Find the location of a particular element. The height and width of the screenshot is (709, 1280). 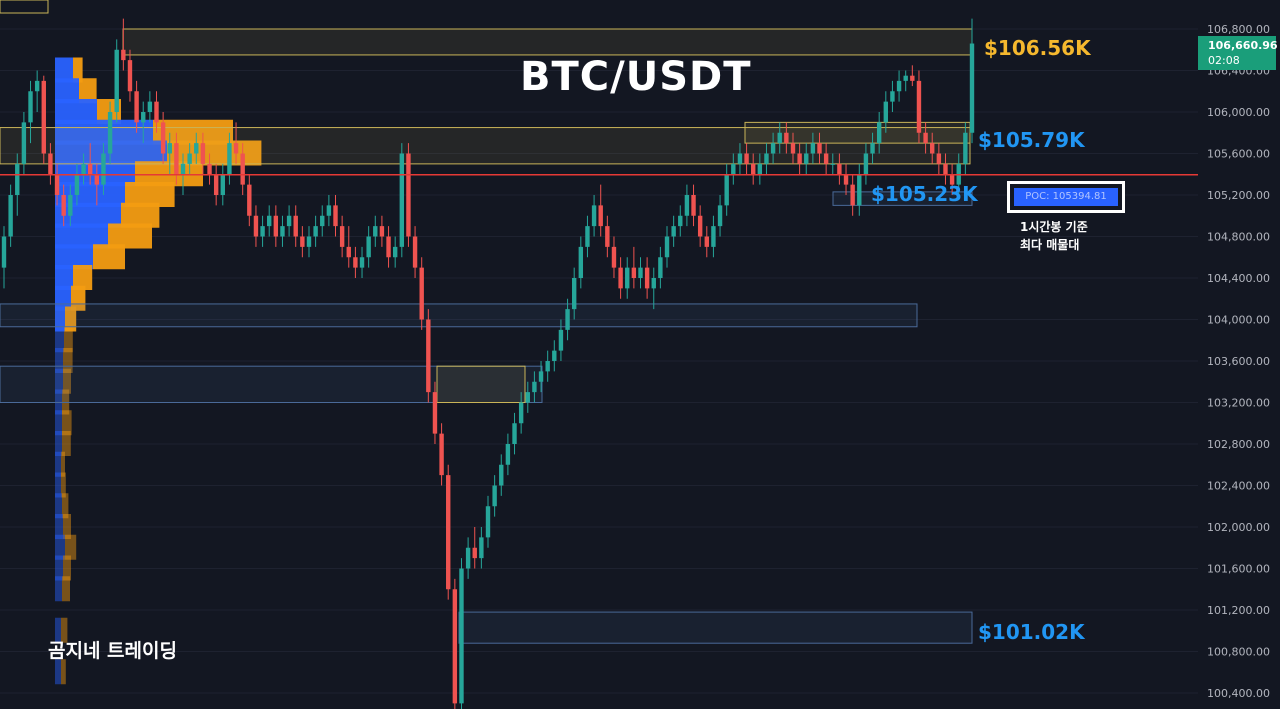

y-tick-label: 106,800.00 is located at coordinates (1238, 29).